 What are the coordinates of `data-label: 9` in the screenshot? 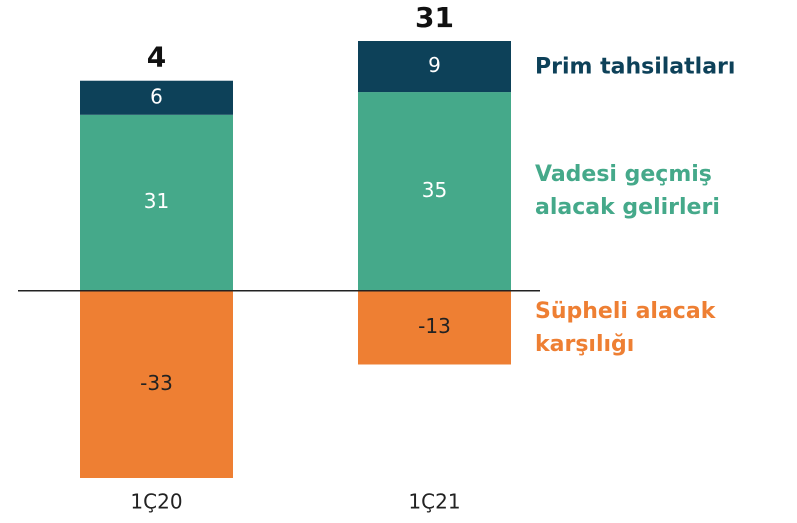 It's located at (434, 65).